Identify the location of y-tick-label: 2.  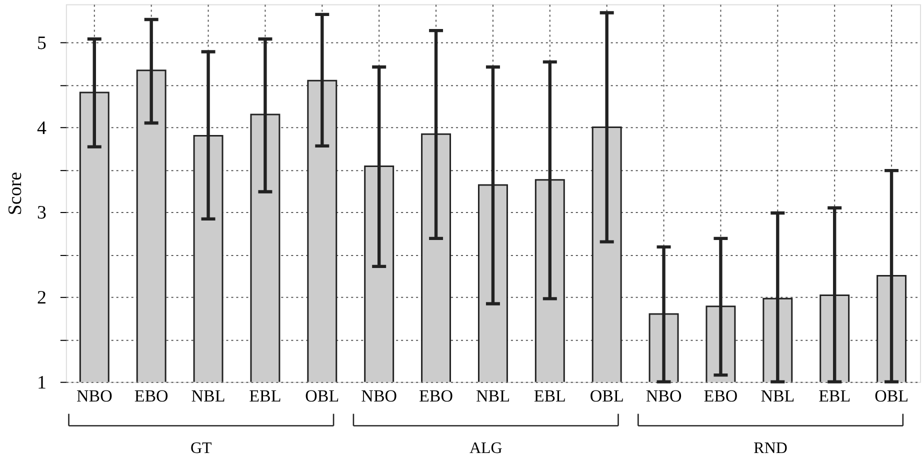
(41, 297).